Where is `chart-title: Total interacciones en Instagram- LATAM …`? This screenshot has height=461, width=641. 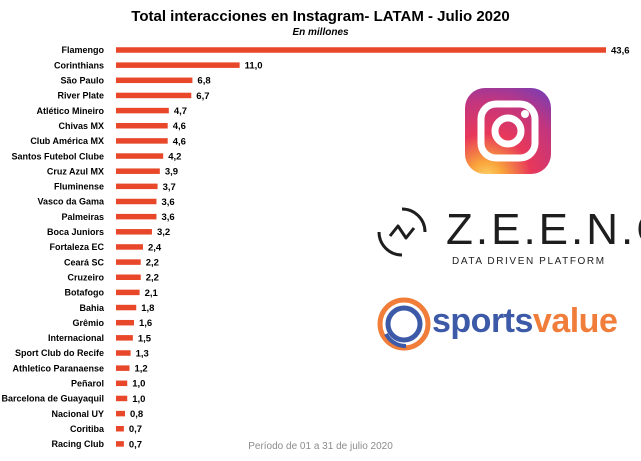
chart-title: Total interacciones en Instagram- LATAM … is located at coordinates (320, 16).